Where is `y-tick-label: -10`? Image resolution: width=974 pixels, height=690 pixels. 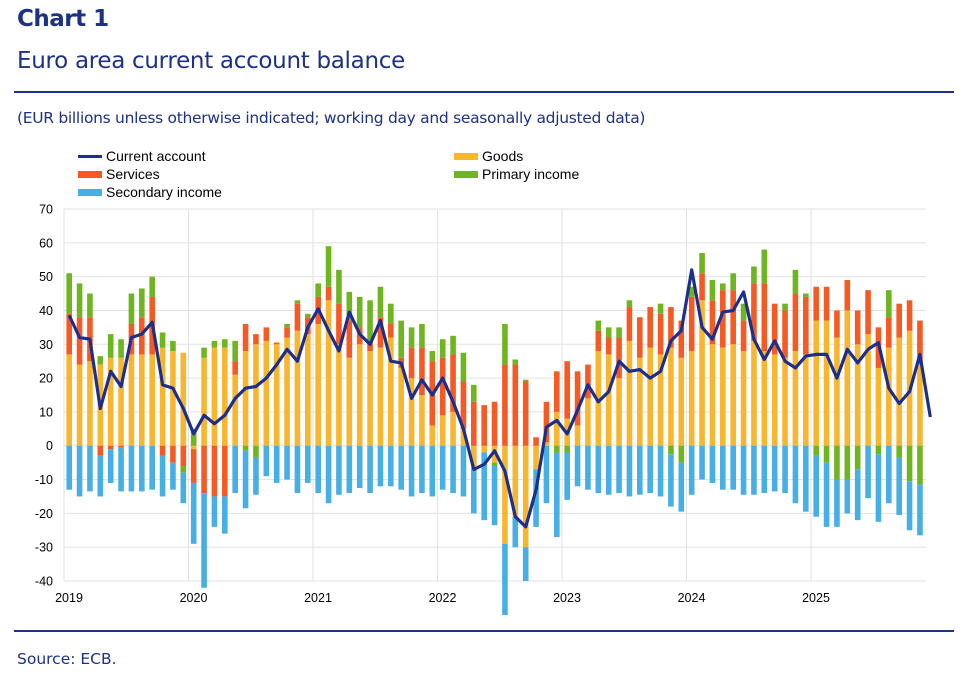
y-tick-label: -10 is located at coordinates (44, 480).